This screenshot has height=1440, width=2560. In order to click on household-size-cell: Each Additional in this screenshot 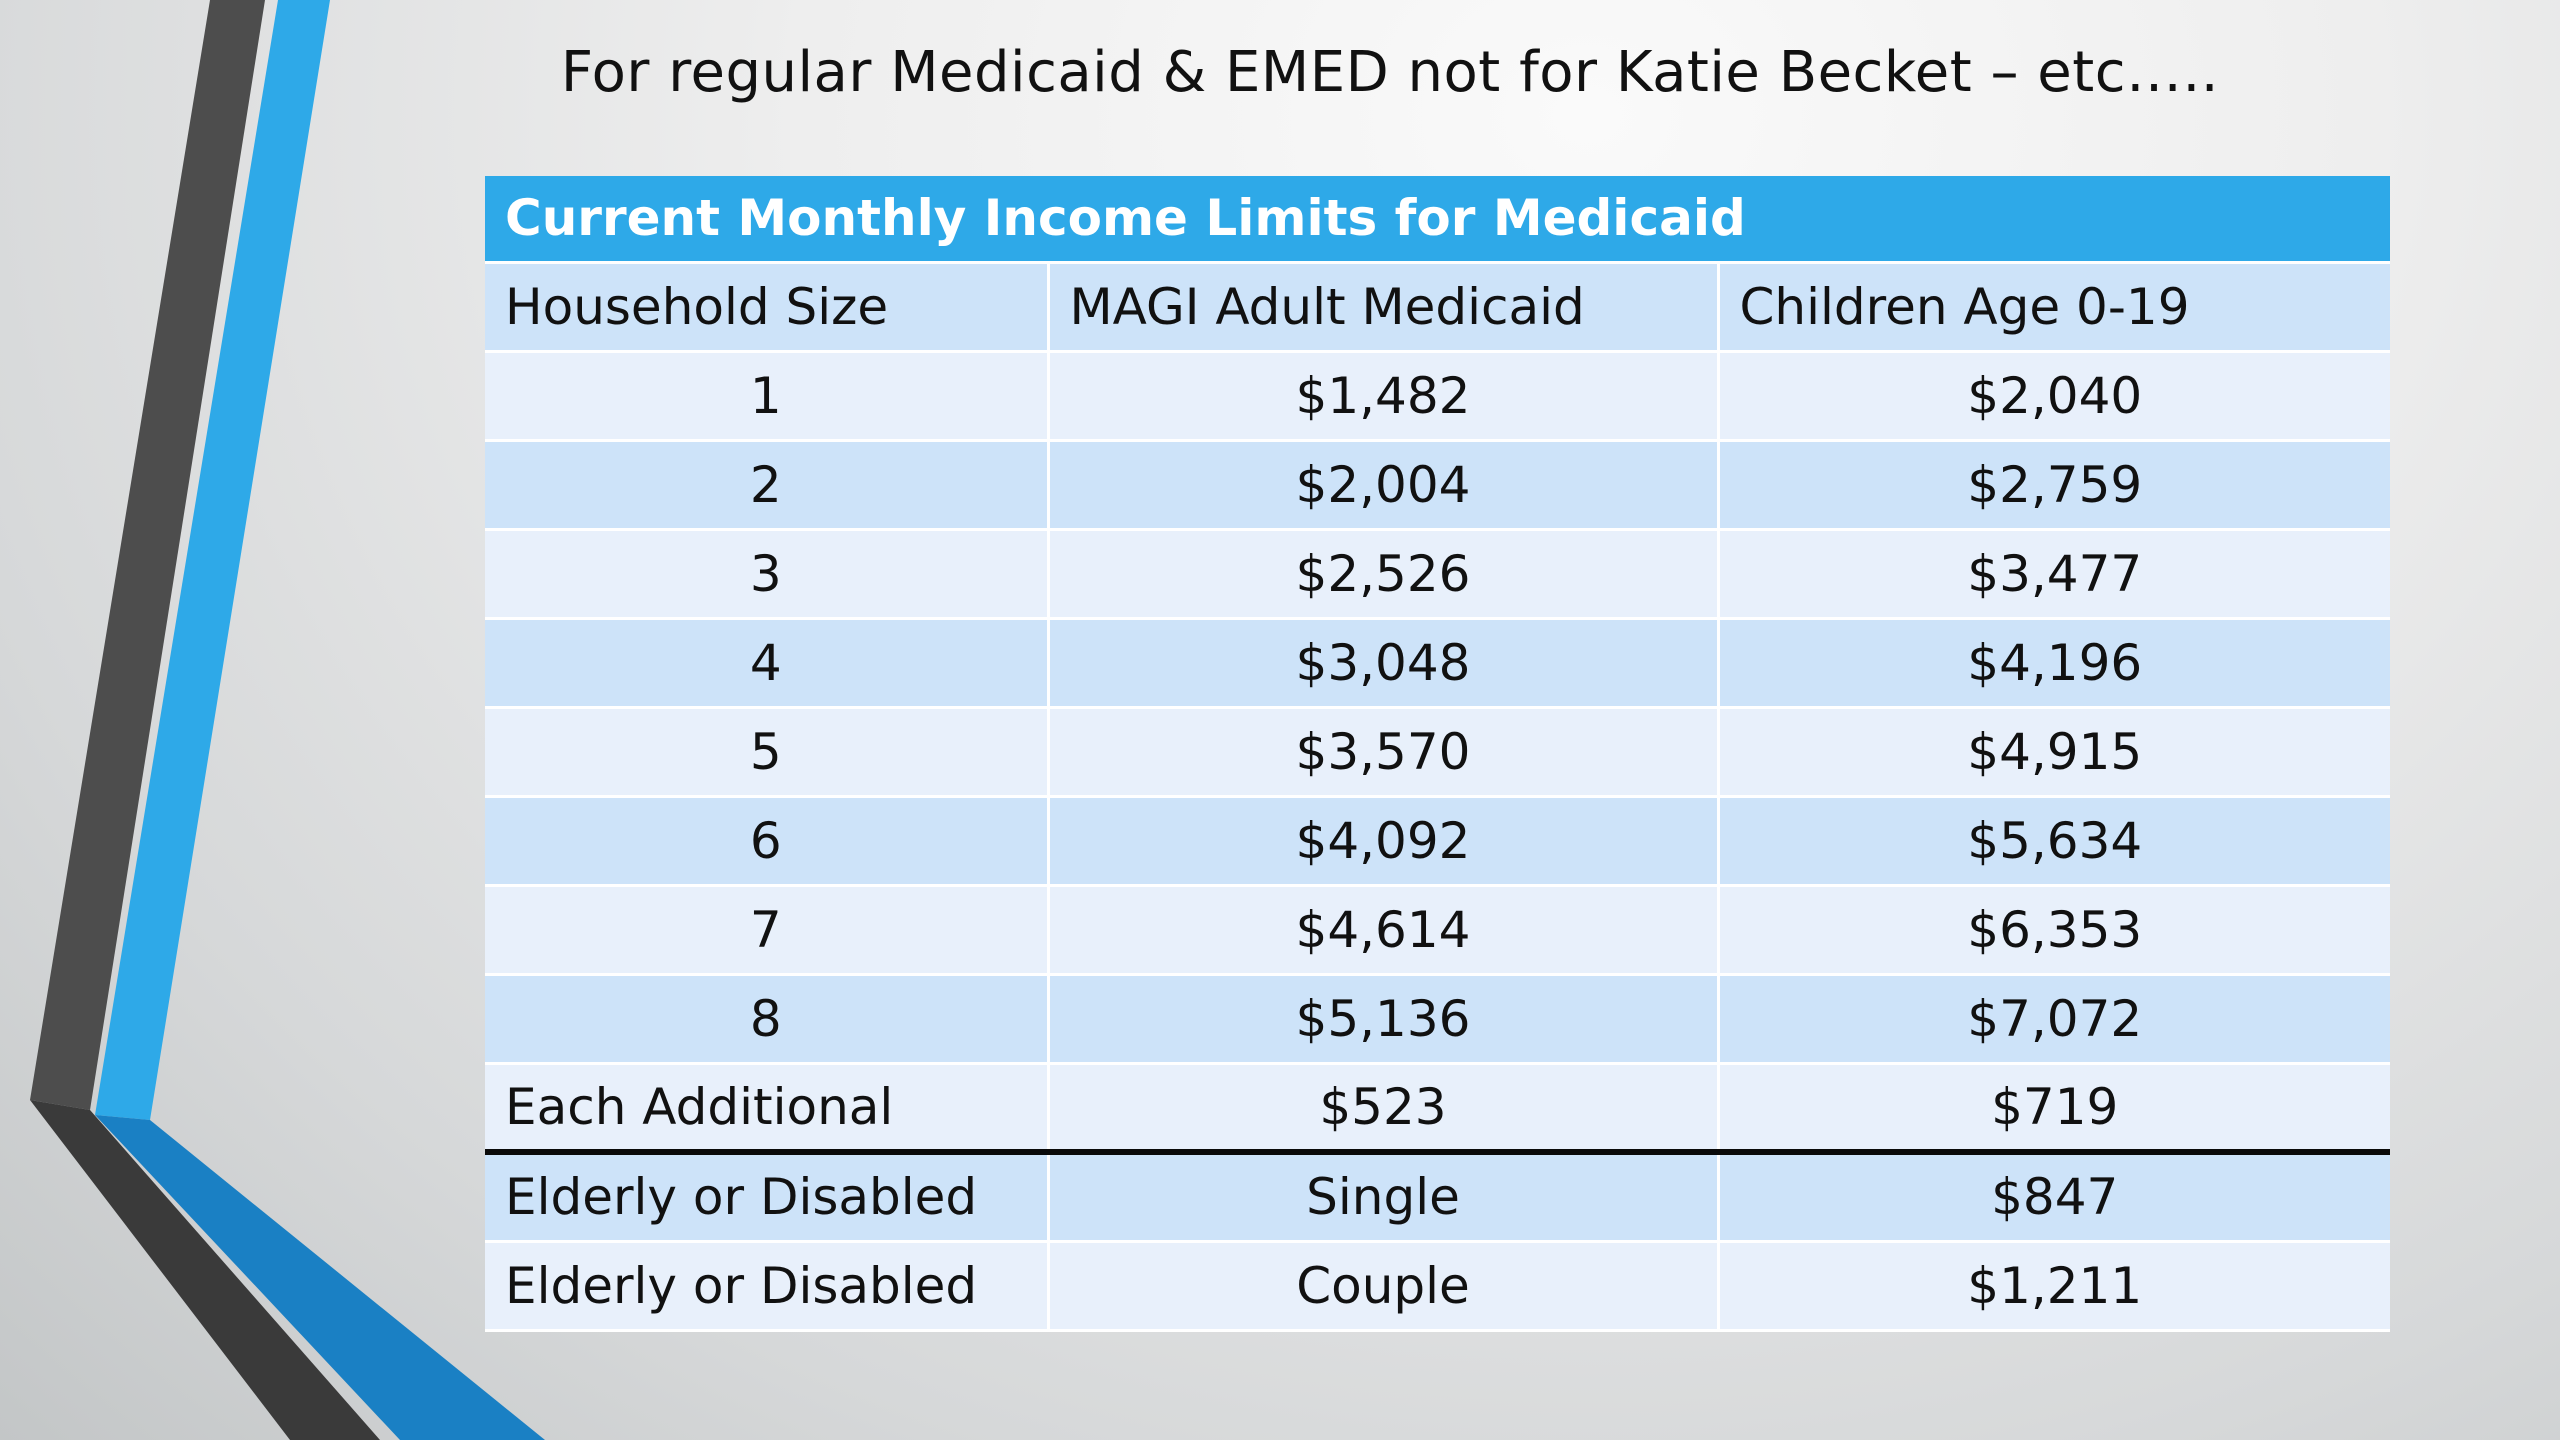, I will do `click(767, 1108)`.